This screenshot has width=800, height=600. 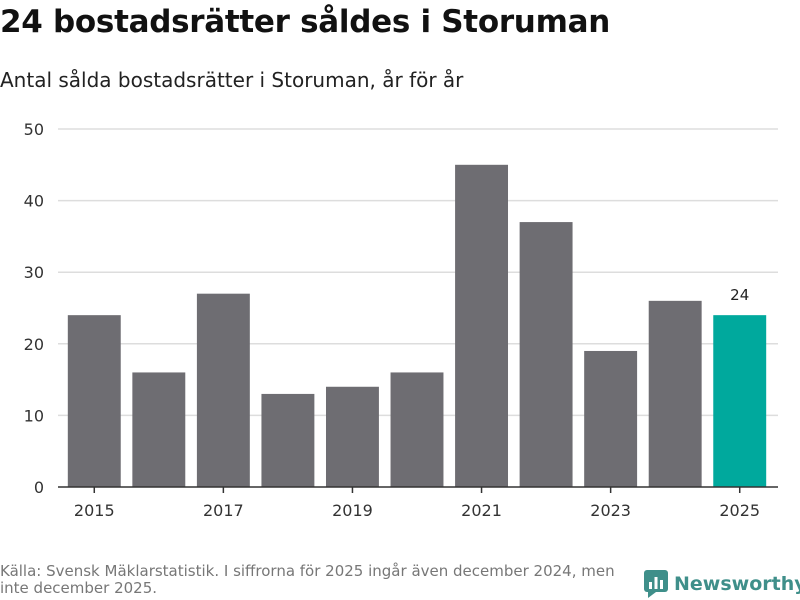 I want to click on bar-2021, so click(x=482, y=326).